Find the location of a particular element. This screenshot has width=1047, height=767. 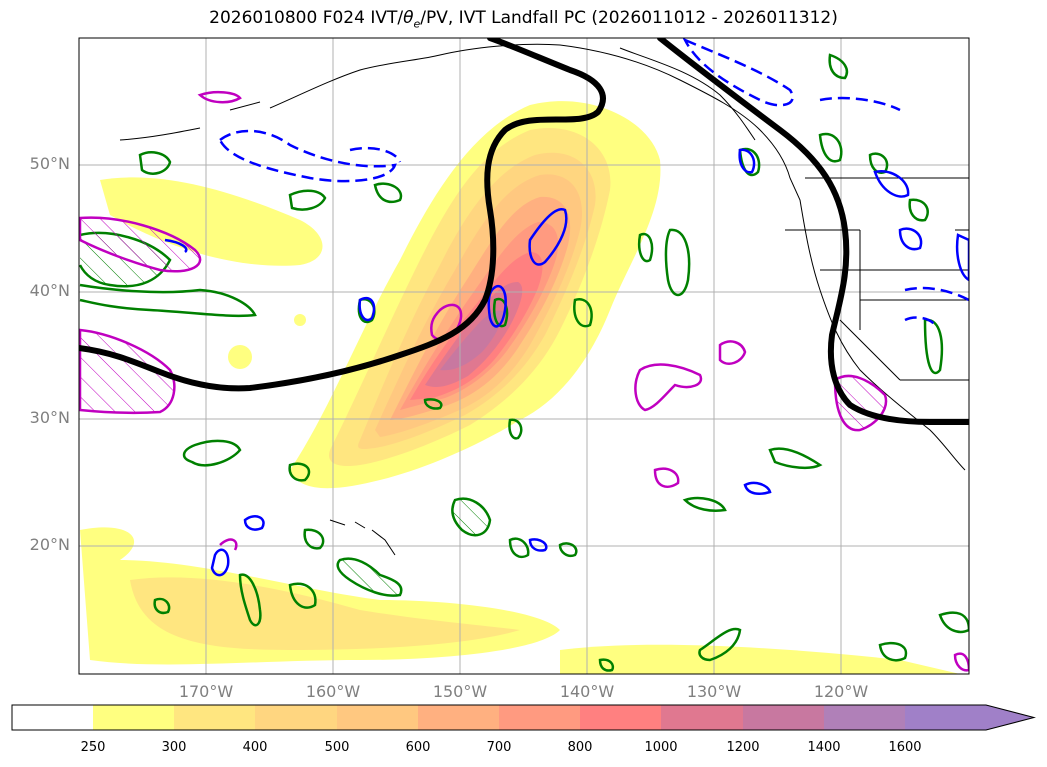

colorbar-label-400: 400 is located at coordinates (255, 747).